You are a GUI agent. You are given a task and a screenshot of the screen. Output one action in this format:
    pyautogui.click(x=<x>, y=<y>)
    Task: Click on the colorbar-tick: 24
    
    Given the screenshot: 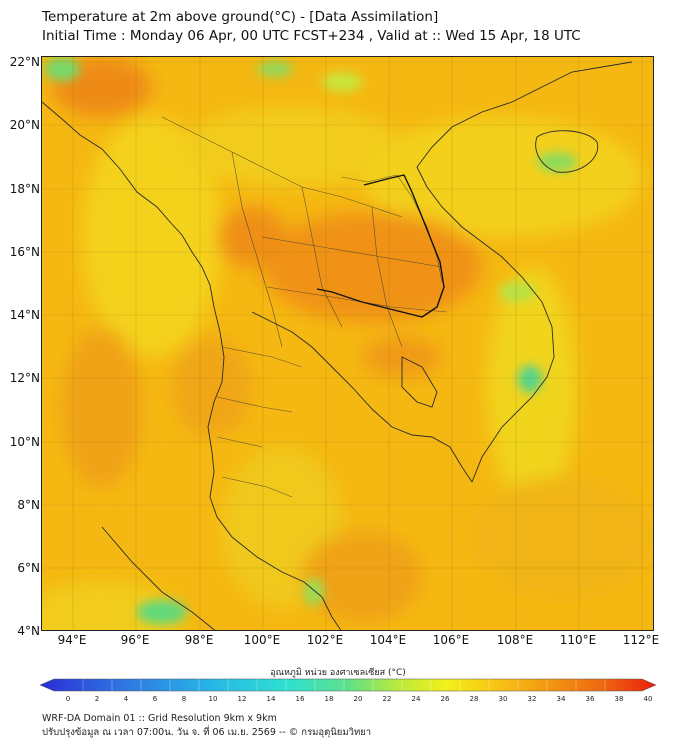 What is the action you would take?
    pyautogui.click(x=416, y=699)
    